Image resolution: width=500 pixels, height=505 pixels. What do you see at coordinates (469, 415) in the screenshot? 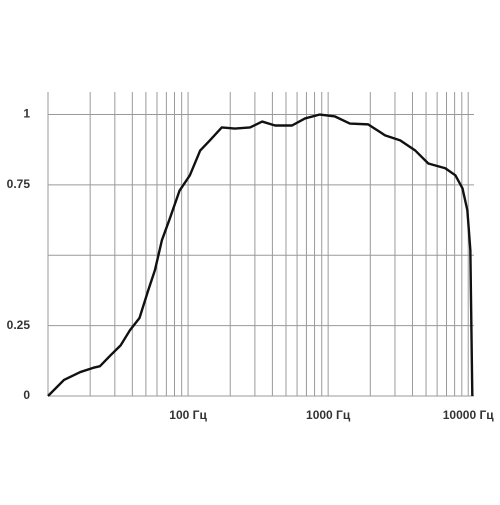
I see `x-tick-label: 10000 Гц` at bounding box center [469, 415].